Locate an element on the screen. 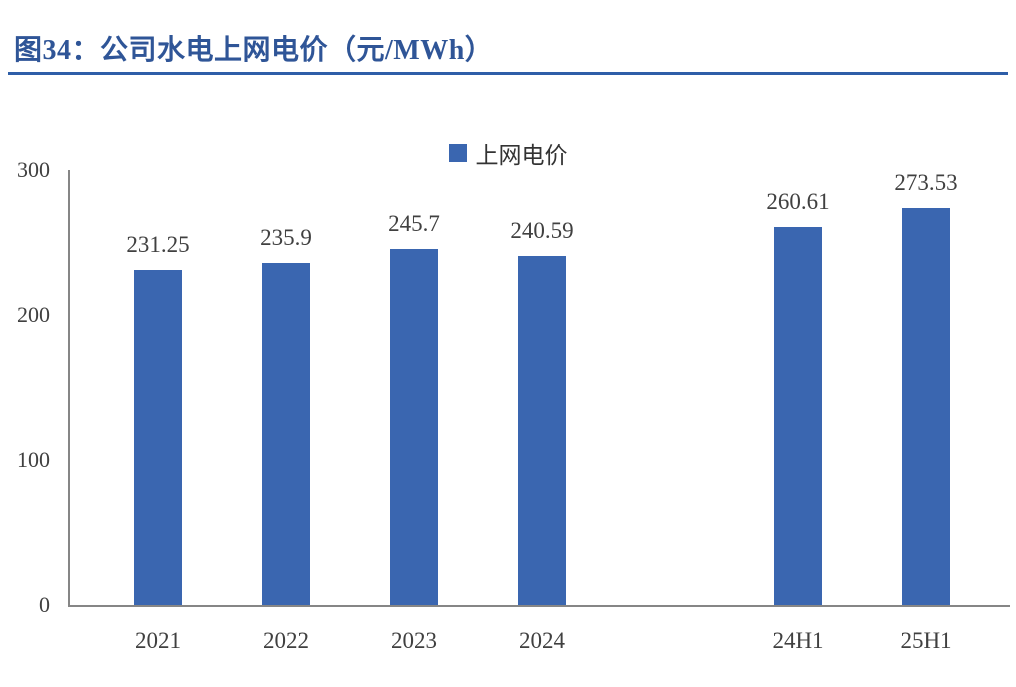 The image size is (1016, 687). bar-2024 is located at coordinates (542, 430).